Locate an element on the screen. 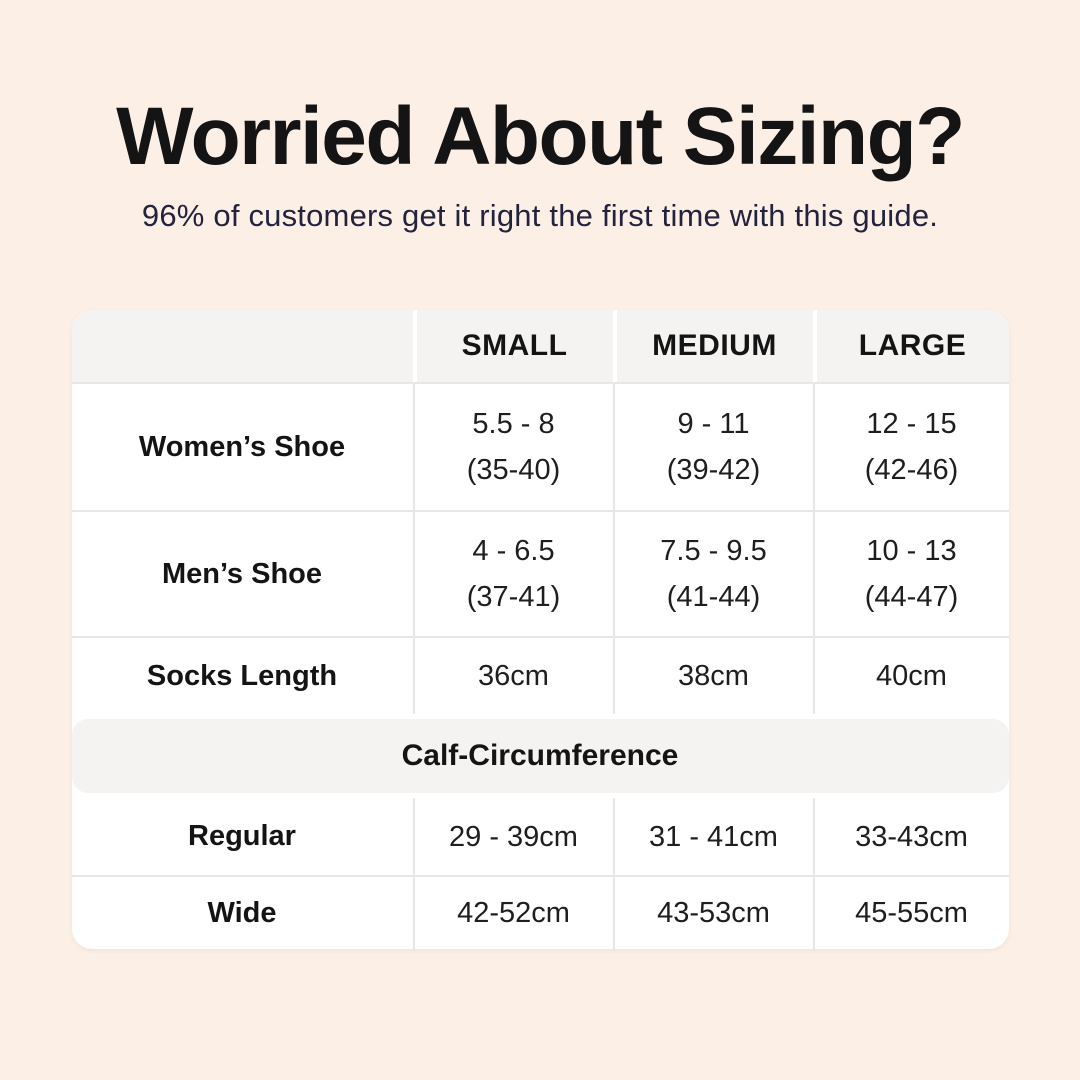 The image size is (1080, 1080). table-header-empty-cell is located at coordinates (242, 346).